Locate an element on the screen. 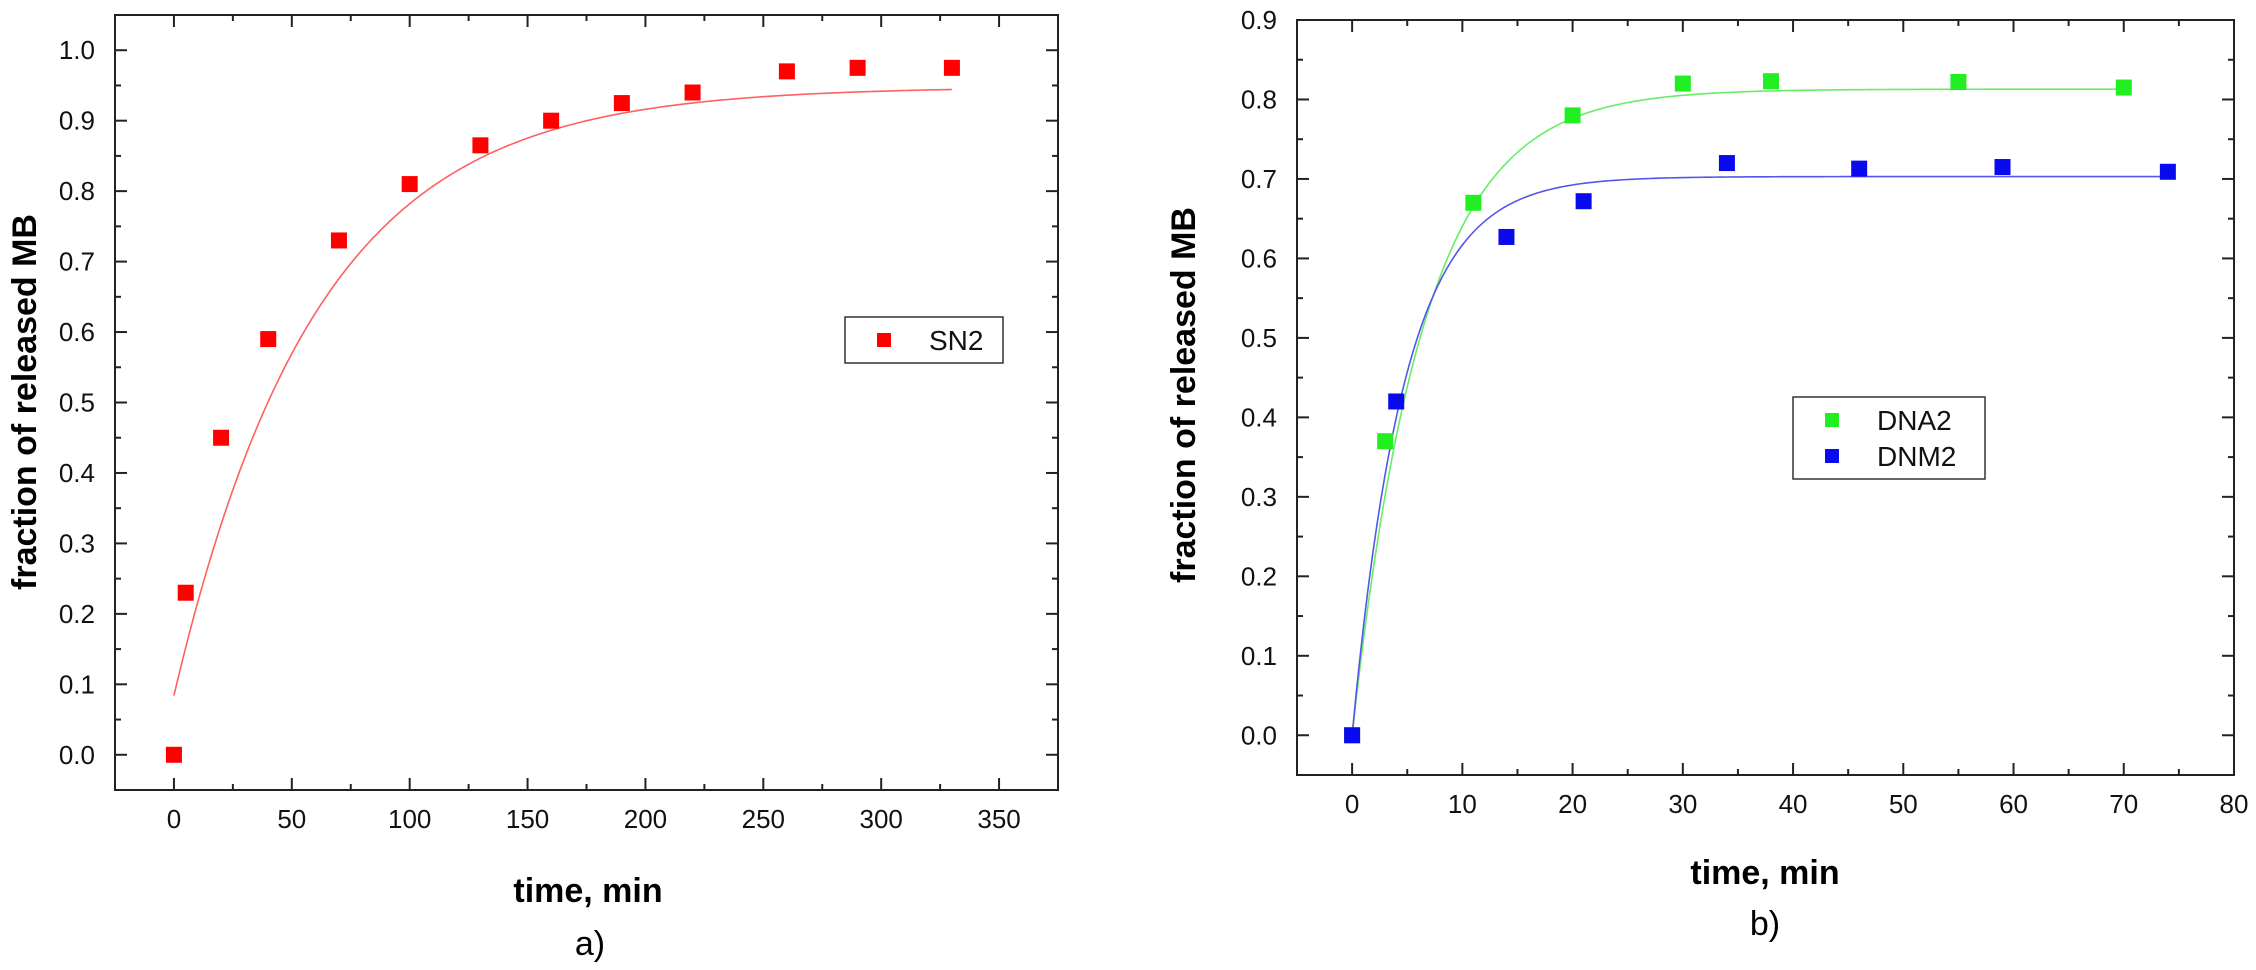  panel-b-x-tick-label: 20 is located at coordinates (1572, 804).